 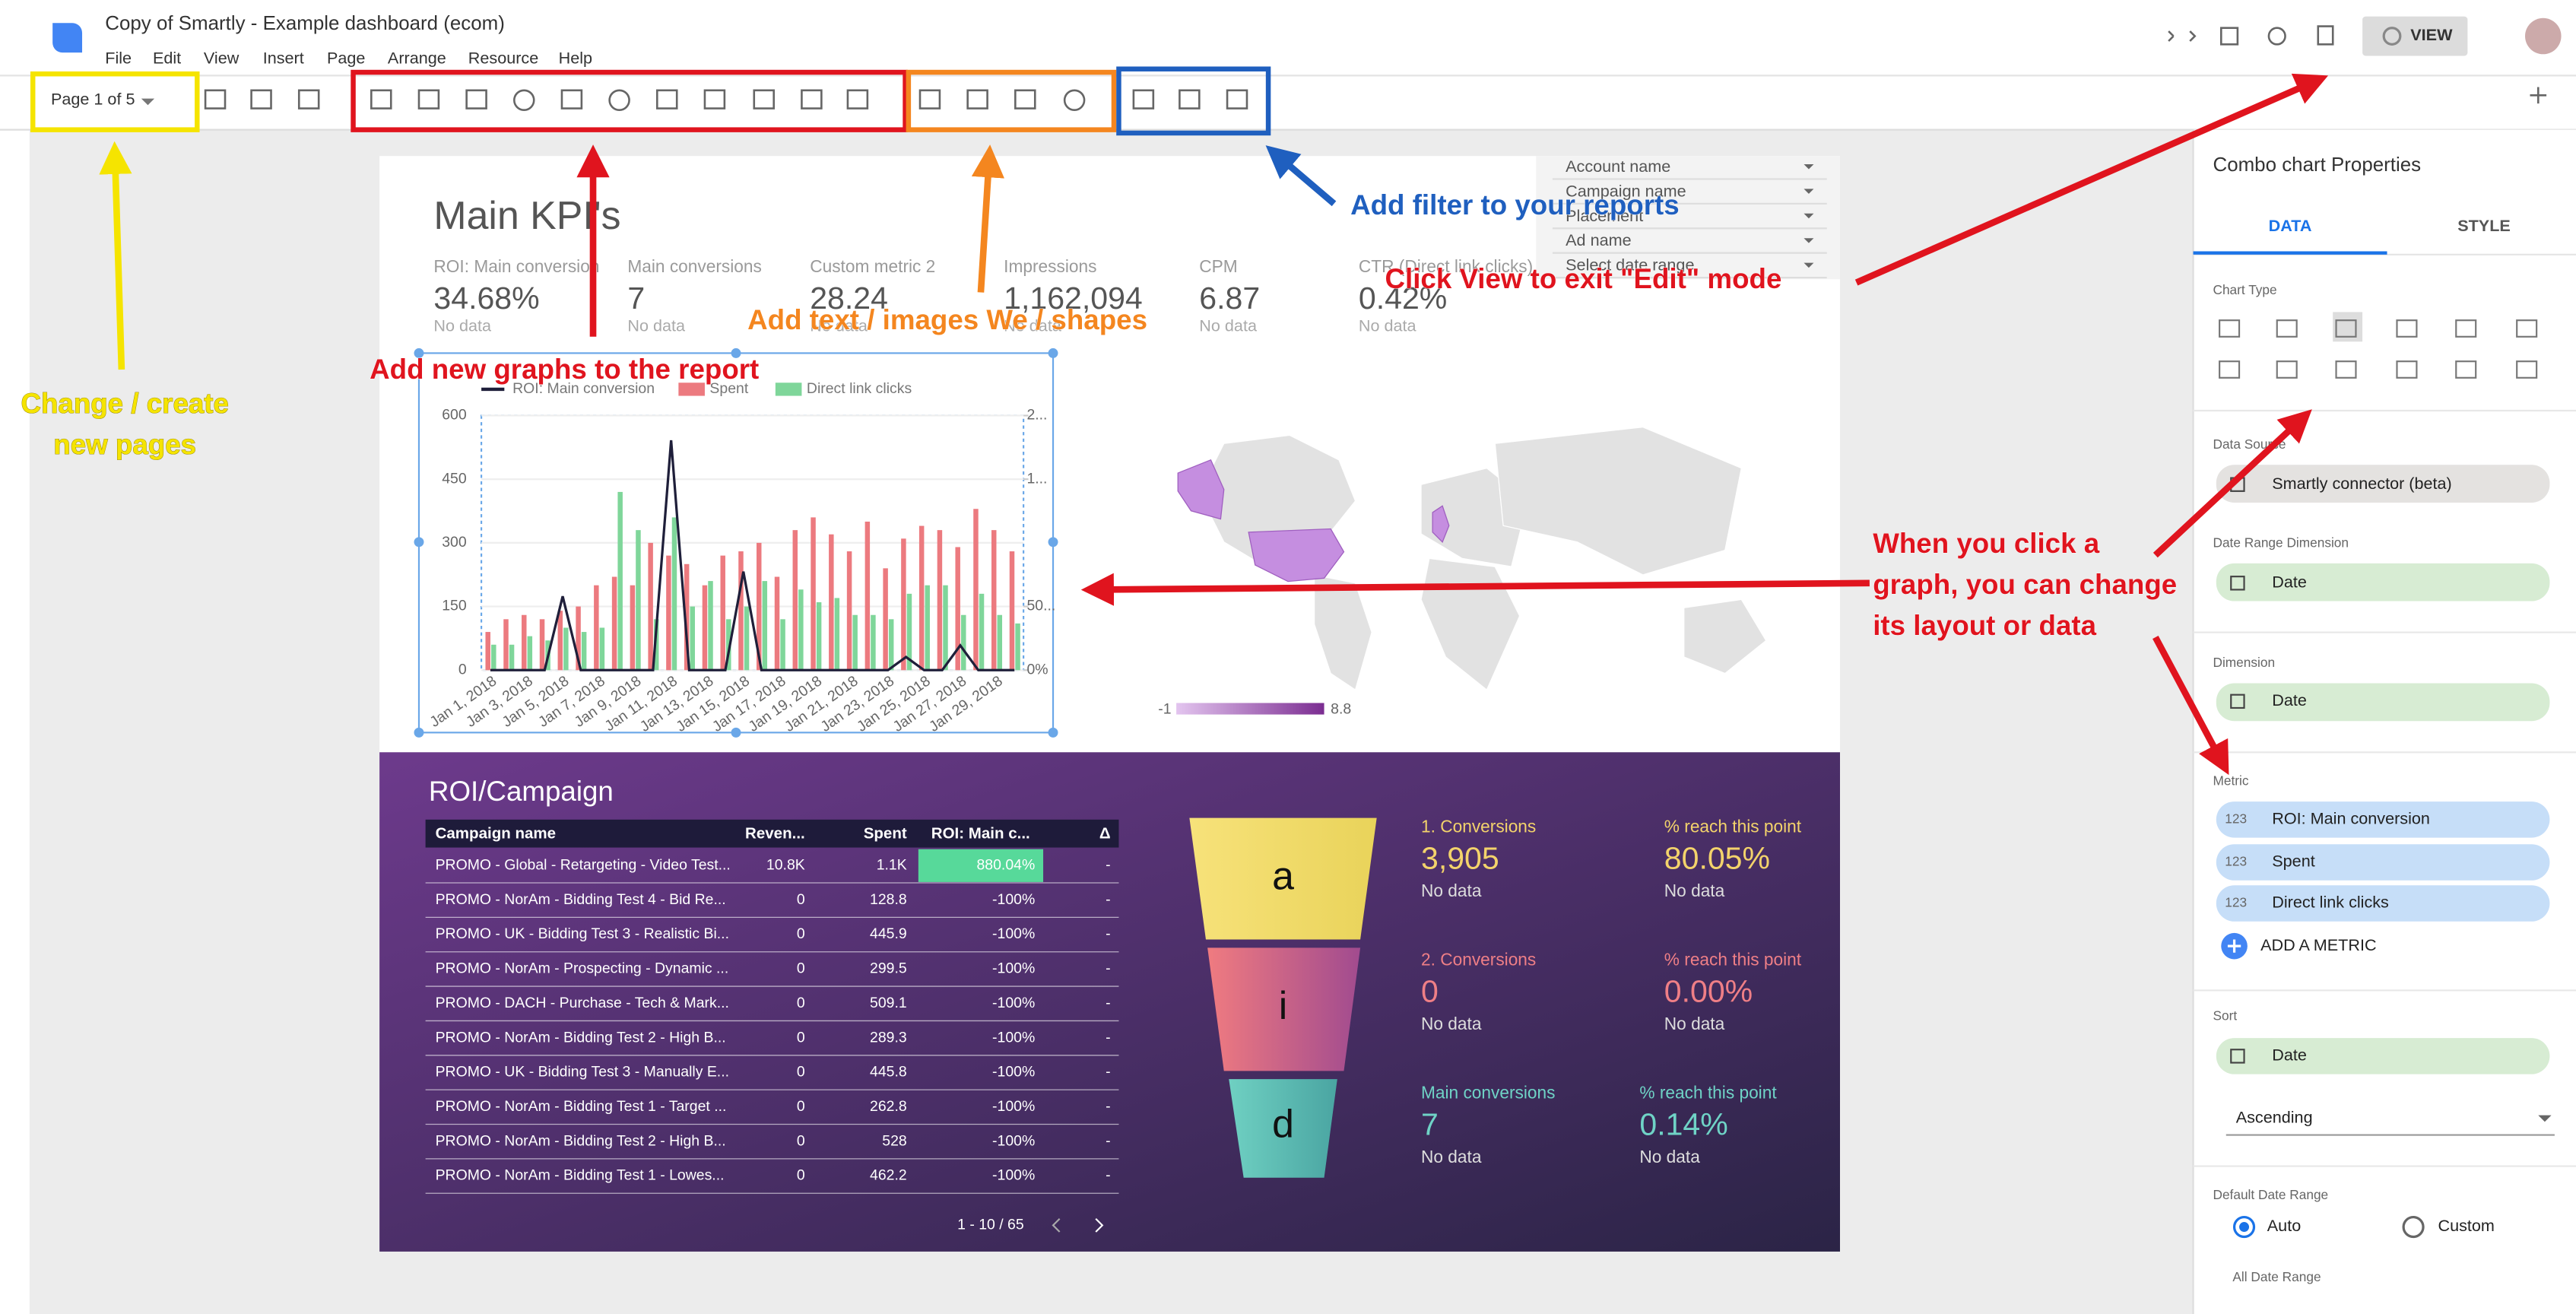 I want to click on section-label: Dimension, so click(x=2244, y=662).